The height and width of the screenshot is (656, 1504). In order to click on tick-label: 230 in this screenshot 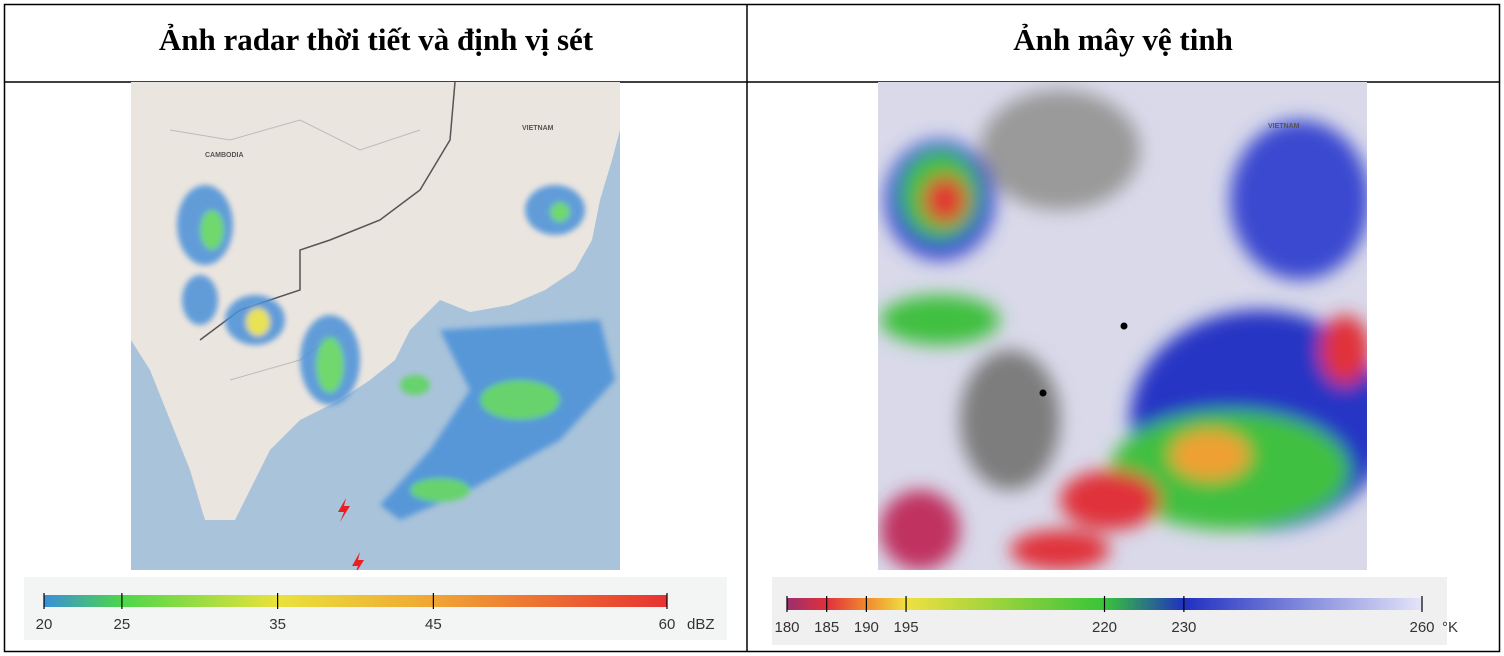, I will do `click(1183, 627)`.